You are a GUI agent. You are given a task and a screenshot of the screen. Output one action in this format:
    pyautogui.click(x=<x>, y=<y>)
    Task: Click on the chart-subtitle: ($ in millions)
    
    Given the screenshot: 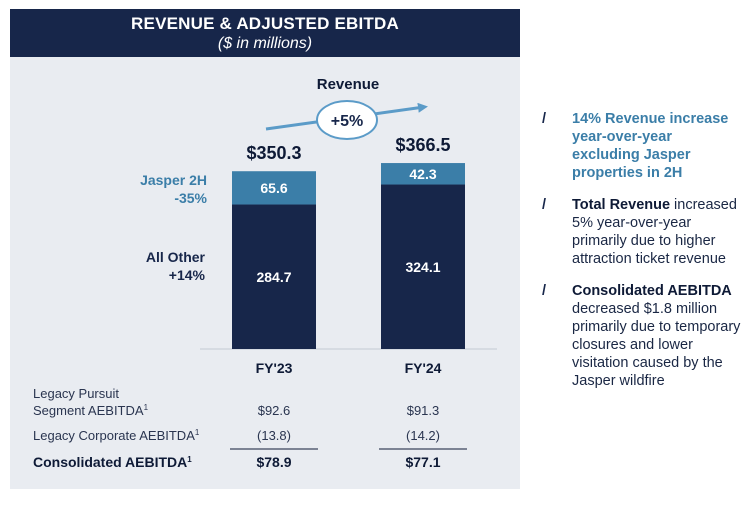 What is the action you would take?
    pyautogui.click(x=265, y=43)
    